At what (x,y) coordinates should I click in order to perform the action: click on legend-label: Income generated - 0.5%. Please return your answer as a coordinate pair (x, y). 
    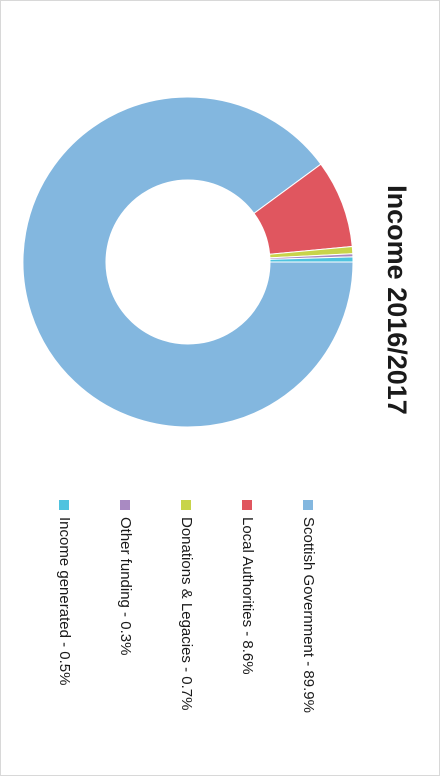
    Looking at the image, I should click on (64, 601).